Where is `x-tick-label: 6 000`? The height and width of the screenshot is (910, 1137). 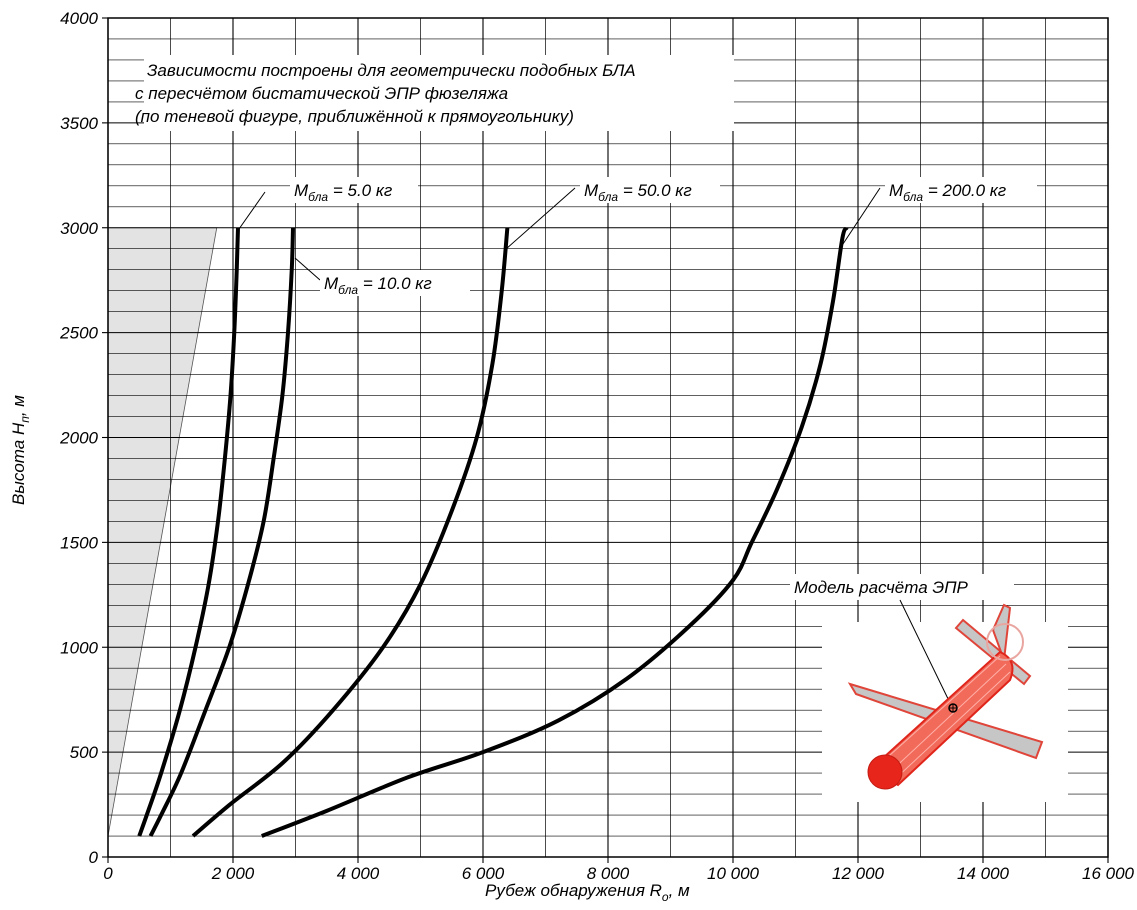 x-tick-label: 6 000 is located at coordinates (483, 873).